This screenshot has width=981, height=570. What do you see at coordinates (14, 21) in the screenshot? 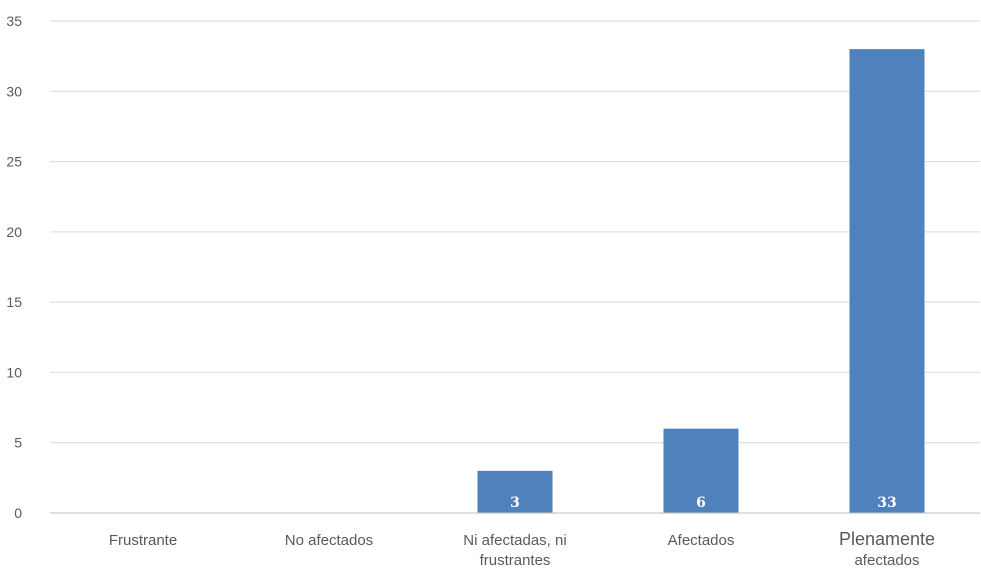
I see `y-tick-label: 35` at bounding box center [14, 21].